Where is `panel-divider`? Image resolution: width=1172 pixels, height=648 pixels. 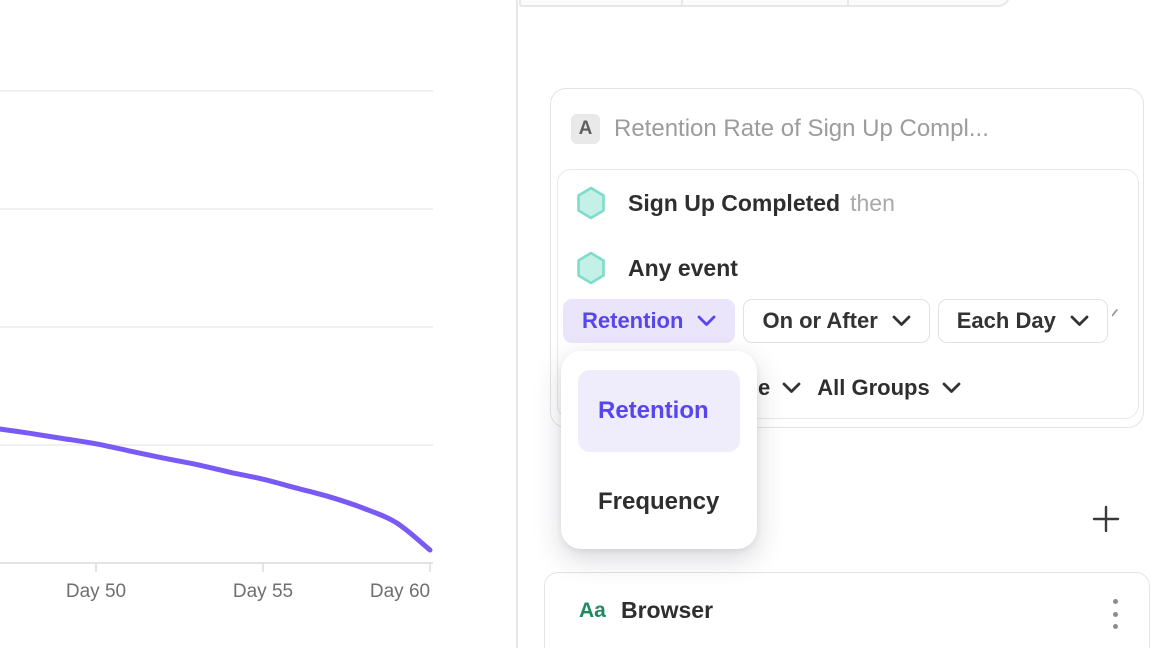
panel-divider is located at coordinates (517, 324).